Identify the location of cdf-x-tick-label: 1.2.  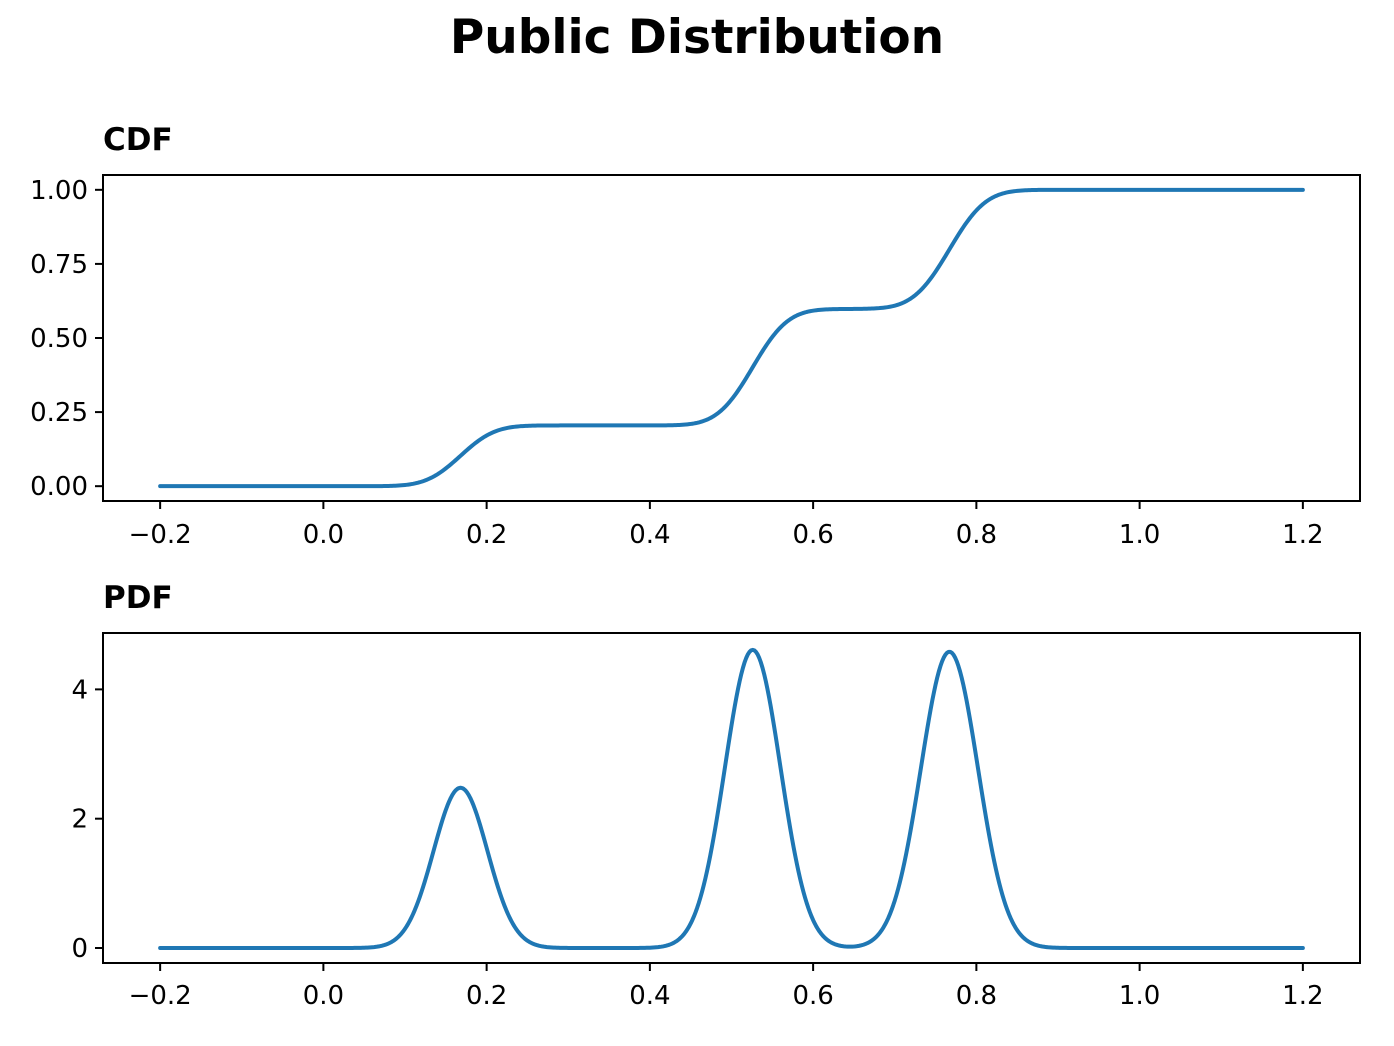
(1302, 535).